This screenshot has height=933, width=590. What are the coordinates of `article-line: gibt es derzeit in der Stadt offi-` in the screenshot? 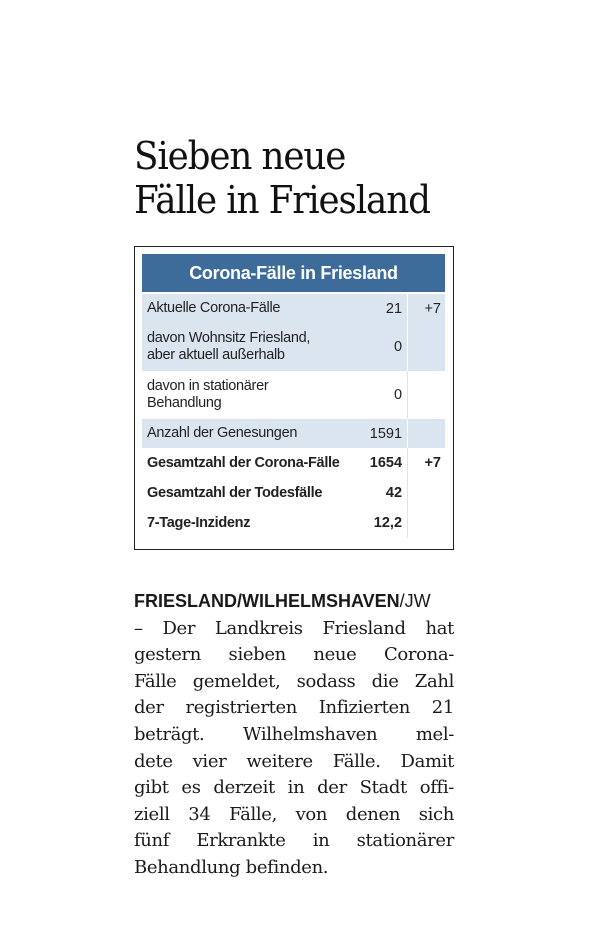 It's located at (294, 788).